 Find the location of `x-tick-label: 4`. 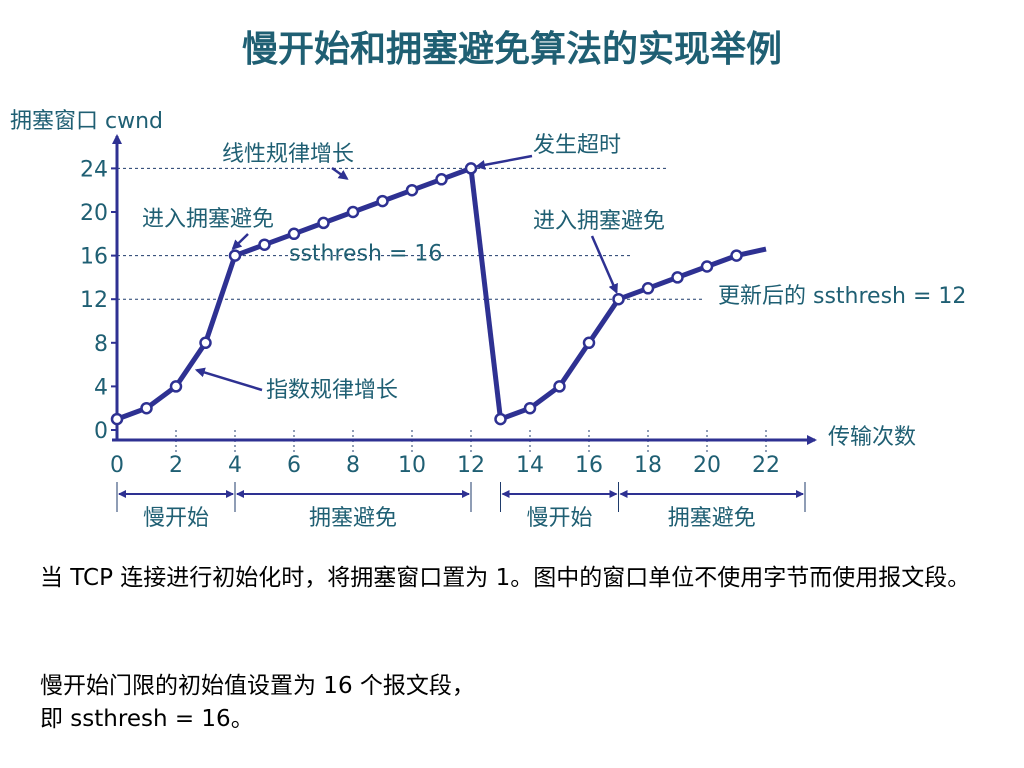

x-tick-label: 4 is located at coordinates (235, 465).